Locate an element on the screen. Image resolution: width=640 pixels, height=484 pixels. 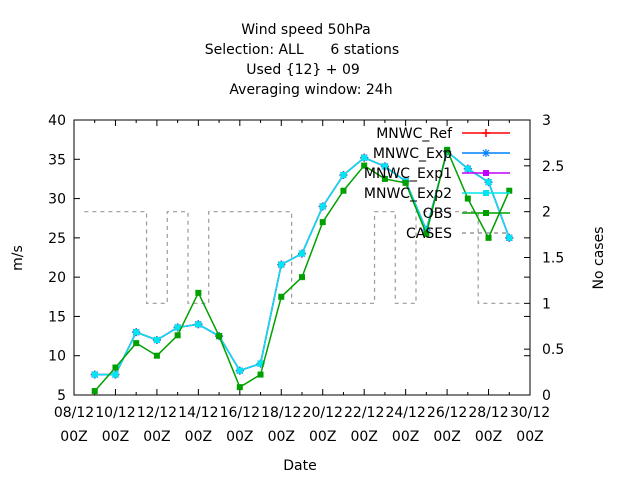
x-tick-label-date: 08/12 is located at coordinates (74, 413).